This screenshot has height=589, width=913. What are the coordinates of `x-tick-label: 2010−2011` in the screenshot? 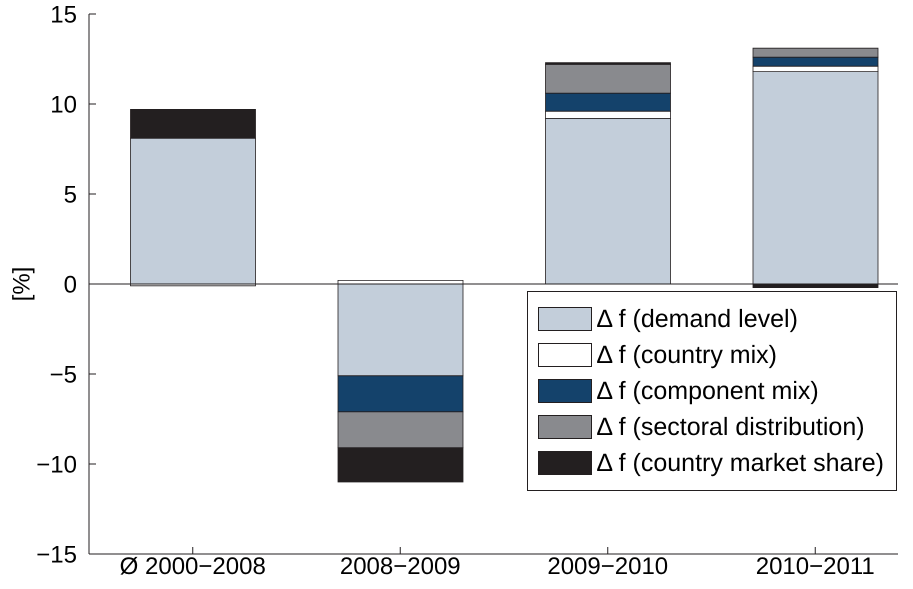 It's located at (815, 566).